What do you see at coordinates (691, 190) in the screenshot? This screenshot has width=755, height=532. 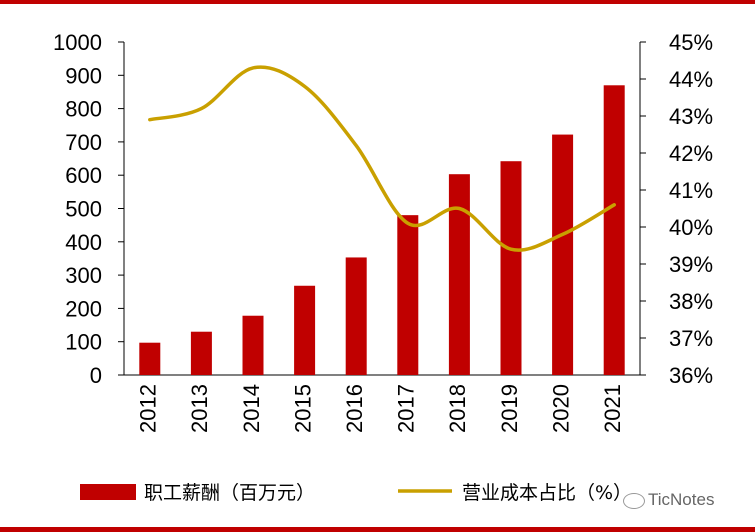 I see `right-tick-label: 41%` at bounding box center [691, 190].